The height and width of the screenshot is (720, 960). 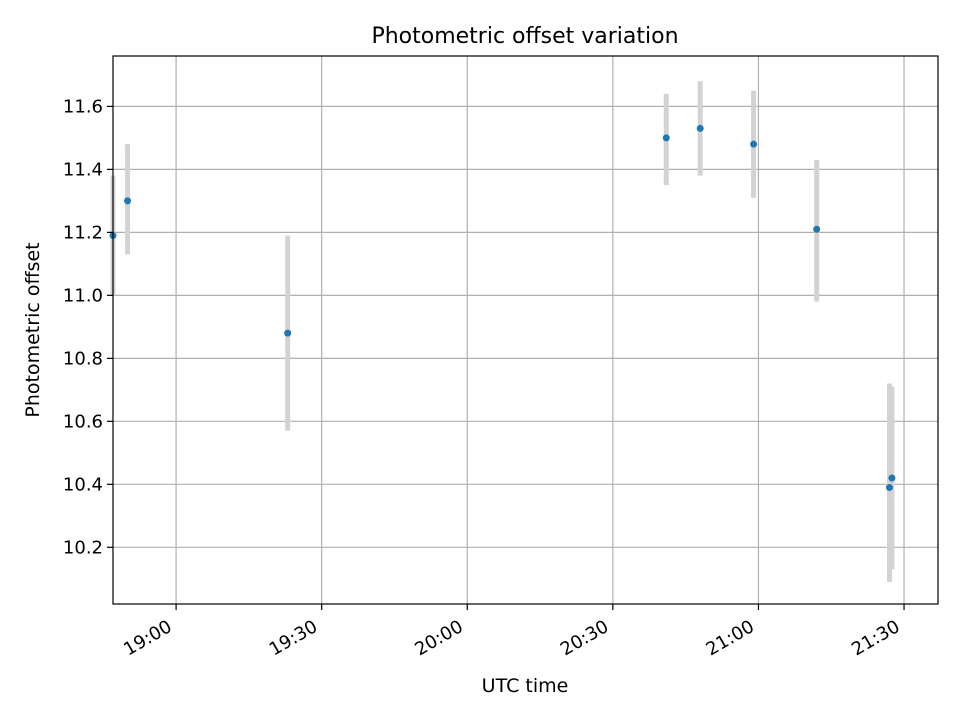 What do you see at coordinates (524, 36) in the screenshot?
I see `chart-title: Photometric offset variation` at bounding box center [524, 36].